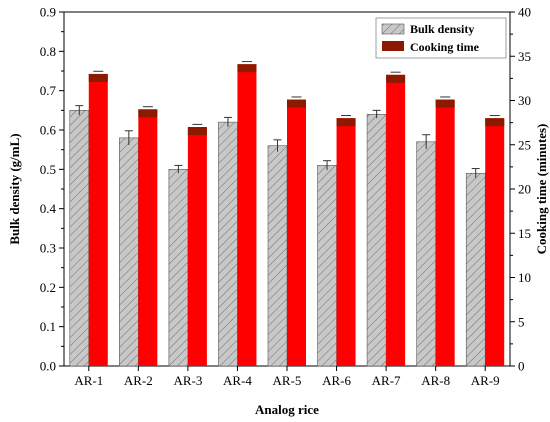  What do you see at coordinates (435, 380) in the screenshot?
I see `x-tick-label-AR-8: AR-8` at bounding box center [435, 380].